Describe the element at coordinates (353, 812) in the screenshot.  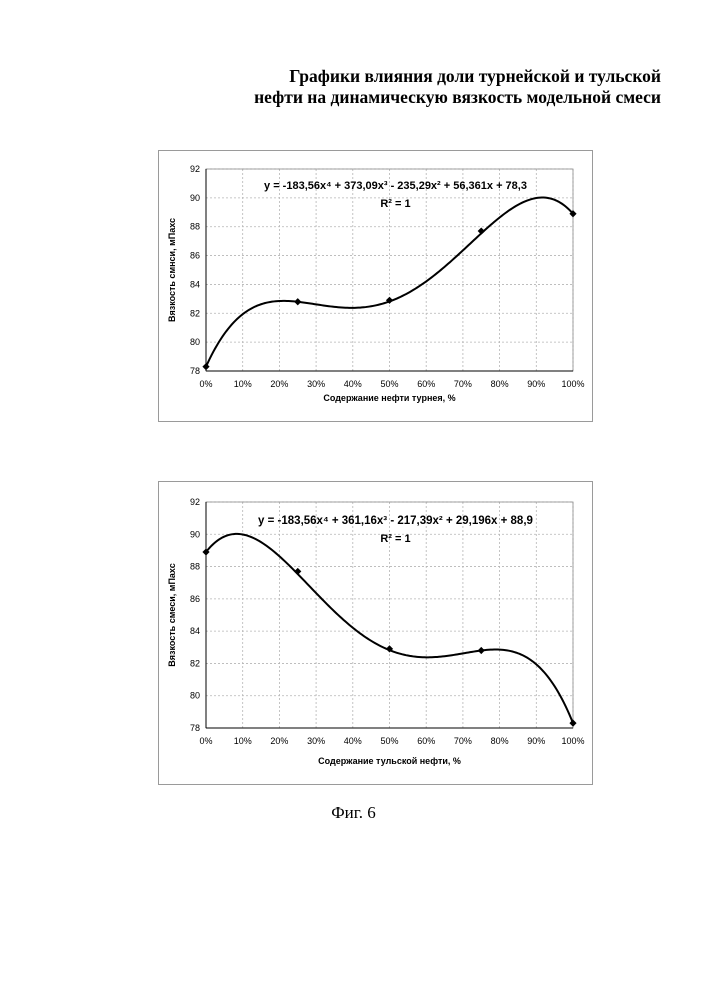
I see `figure-caption: Фиг. 6` at that location.